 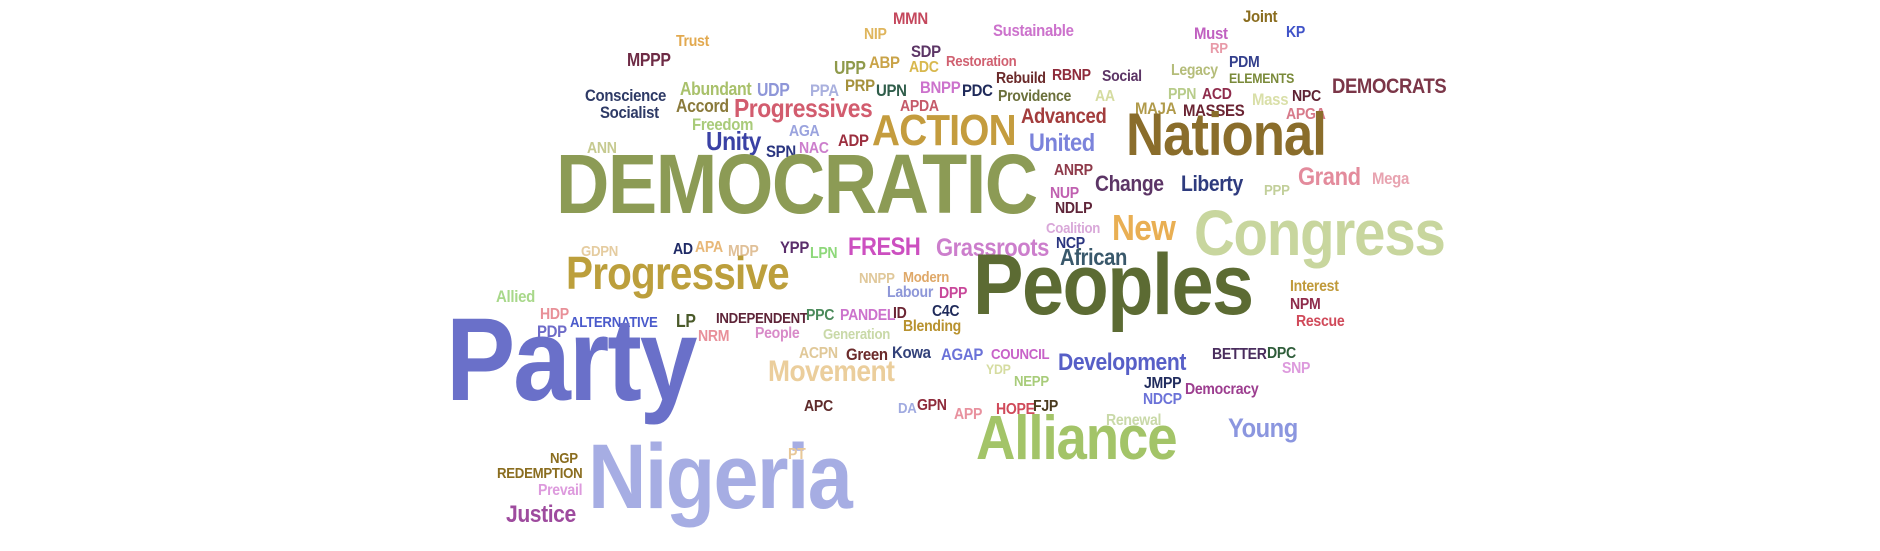 What do you see at coordinates (743, 251) in the screenshot?
I see `cloud-word: MDP` at bounding box center [743, 251].